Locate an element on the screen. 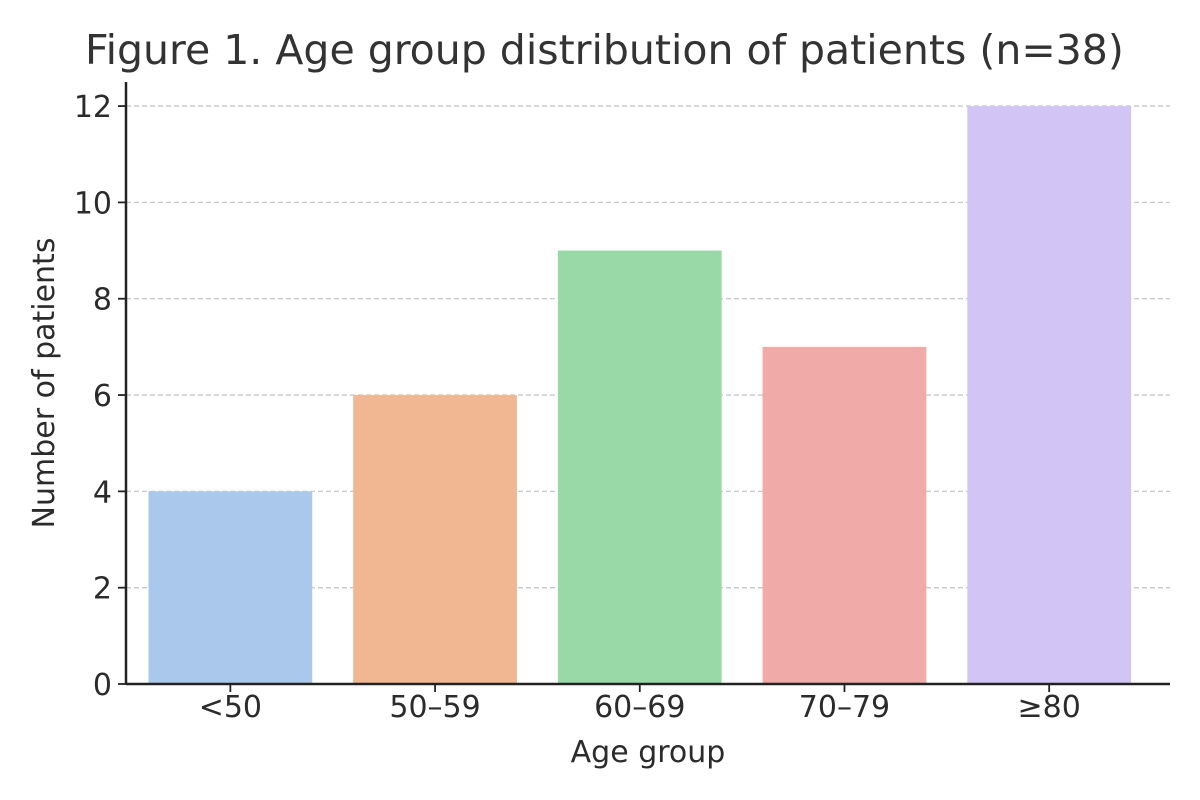 The width and height of the screenshot is (1200, 800). x-axis-title: Age group is located at coordinates (648, 752).